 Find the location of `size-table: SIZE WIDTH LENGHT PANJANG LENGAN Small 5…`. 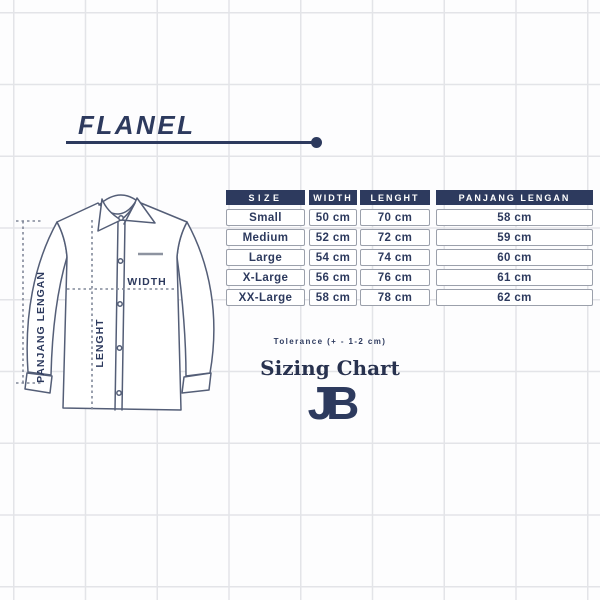

size-table: SIZE WIDTH LENGHT PANJANG LENGAN Small 5… is located at coordinates (409, 249).